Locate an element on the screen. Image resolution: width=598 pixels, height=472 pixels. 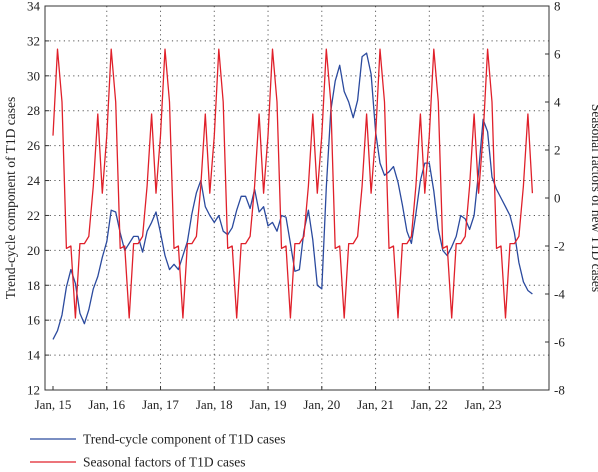
right-axis-title: Seasonal factors of new T1D cases is located at coordinates (593, 198).